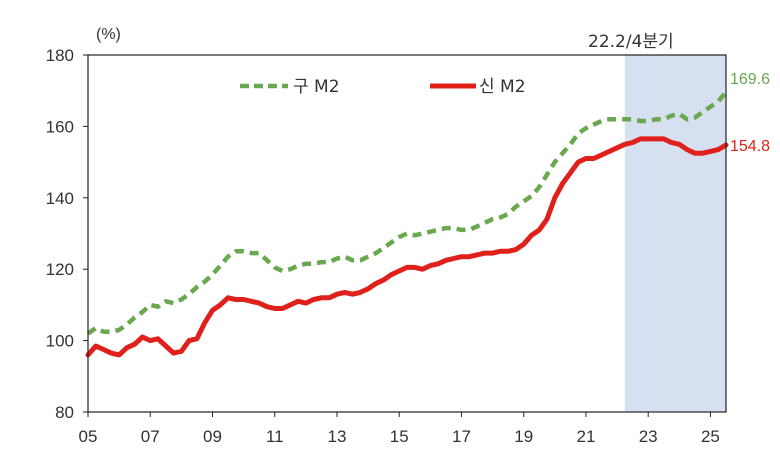 Image resolution: width=780 pixels, height=455 pixels. I want to click on shaded-period, so click(675, 233).